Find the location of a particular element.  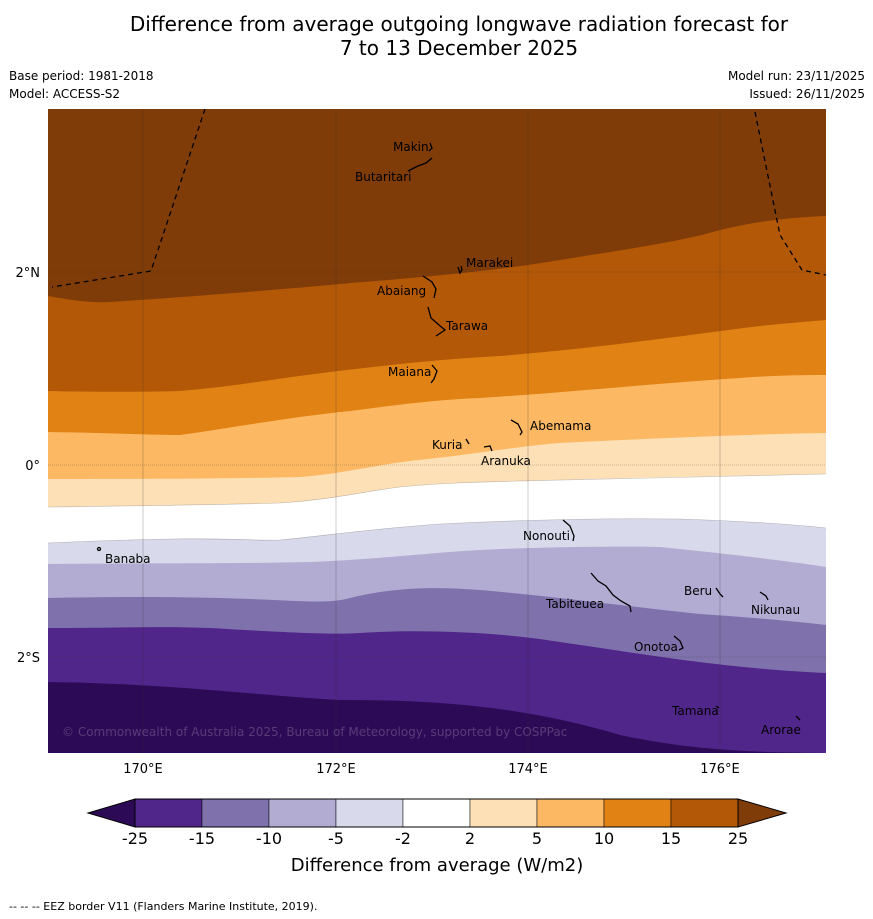

maiana-island is located at coordinates (434, 374).